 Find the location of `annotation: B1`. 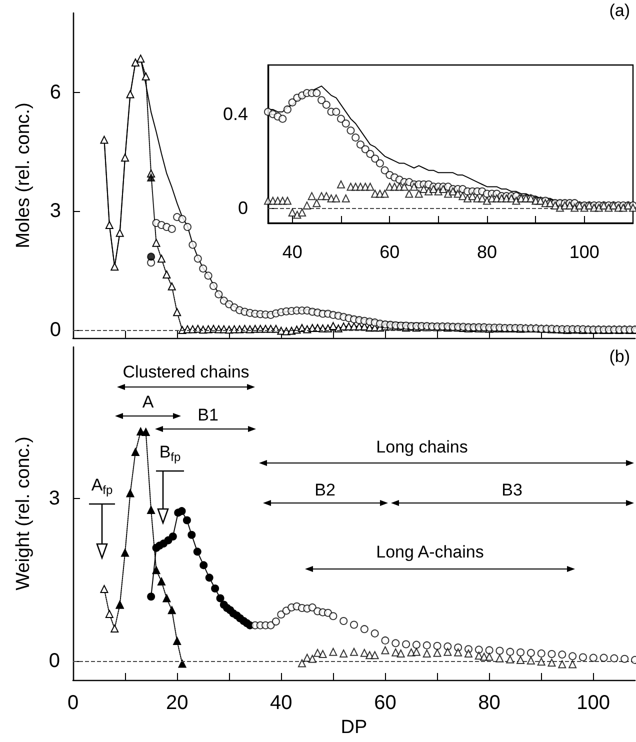

annotation: B1 is located at coordinates (208, 415).